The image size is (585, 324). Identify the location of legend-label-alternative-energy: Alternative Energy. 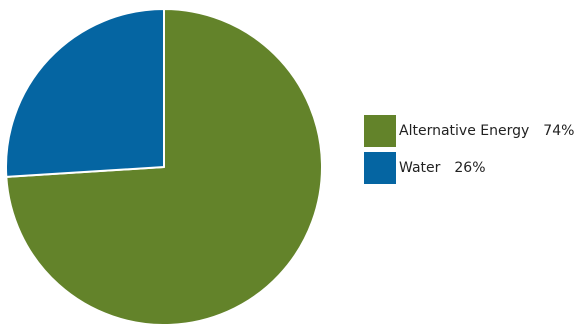
(464, 130).